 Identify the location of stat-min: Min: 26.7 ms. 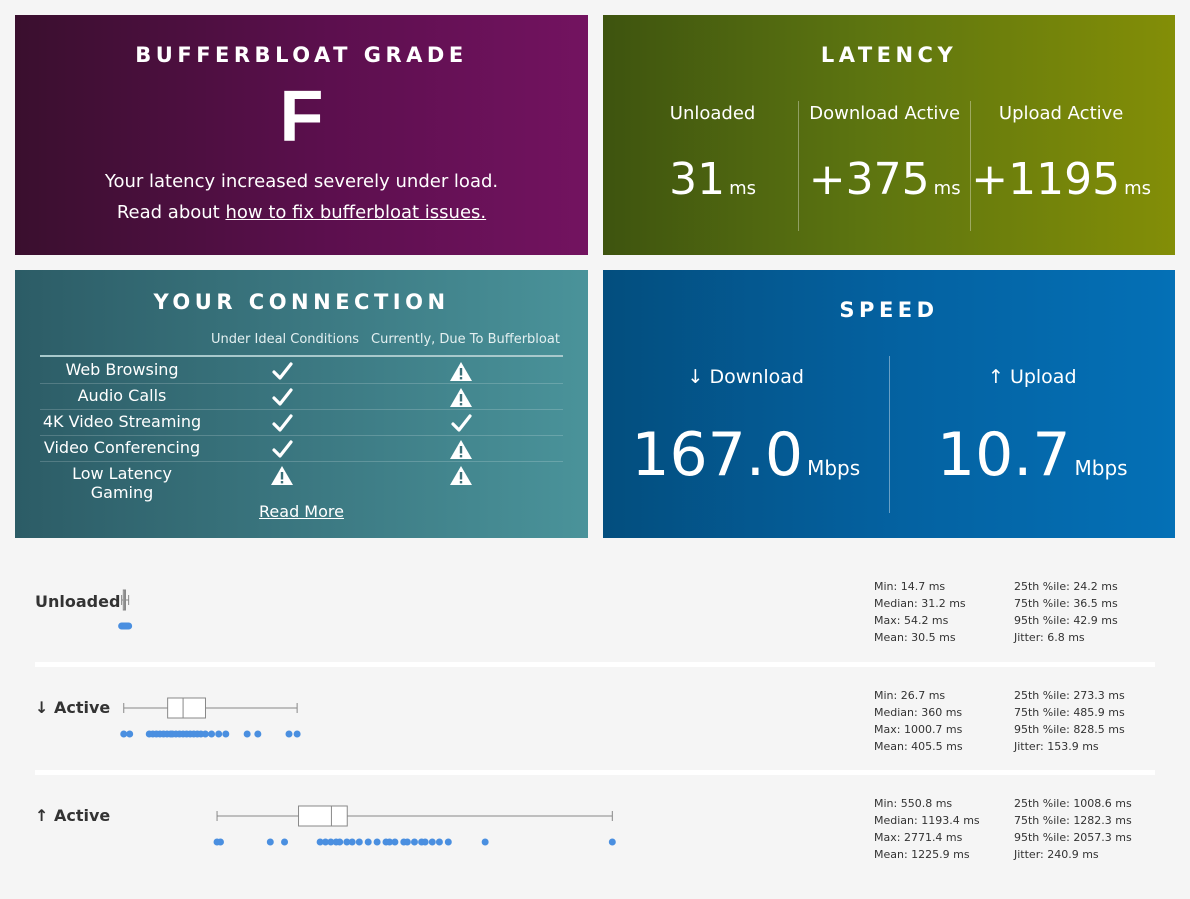
(910, 695).